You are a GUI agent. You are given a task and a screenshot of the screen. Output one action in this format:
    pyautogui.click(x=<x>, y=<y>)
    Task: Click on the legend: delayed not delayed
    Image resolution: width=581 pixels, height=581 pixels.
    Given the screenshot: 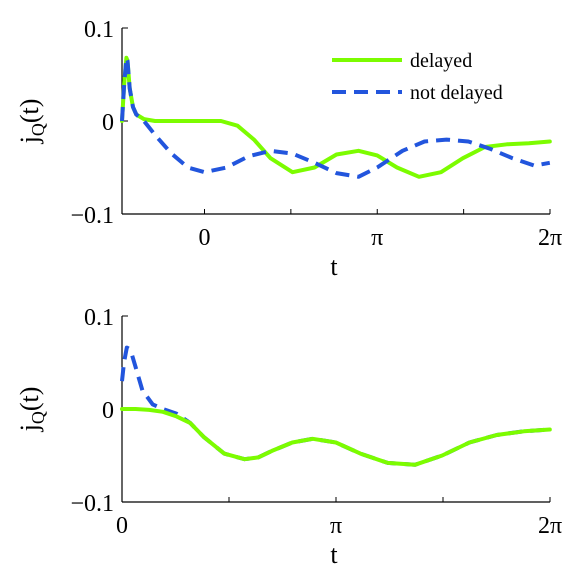 What is the action you would take?
    pyautogui.click(x=417, y=77)
    